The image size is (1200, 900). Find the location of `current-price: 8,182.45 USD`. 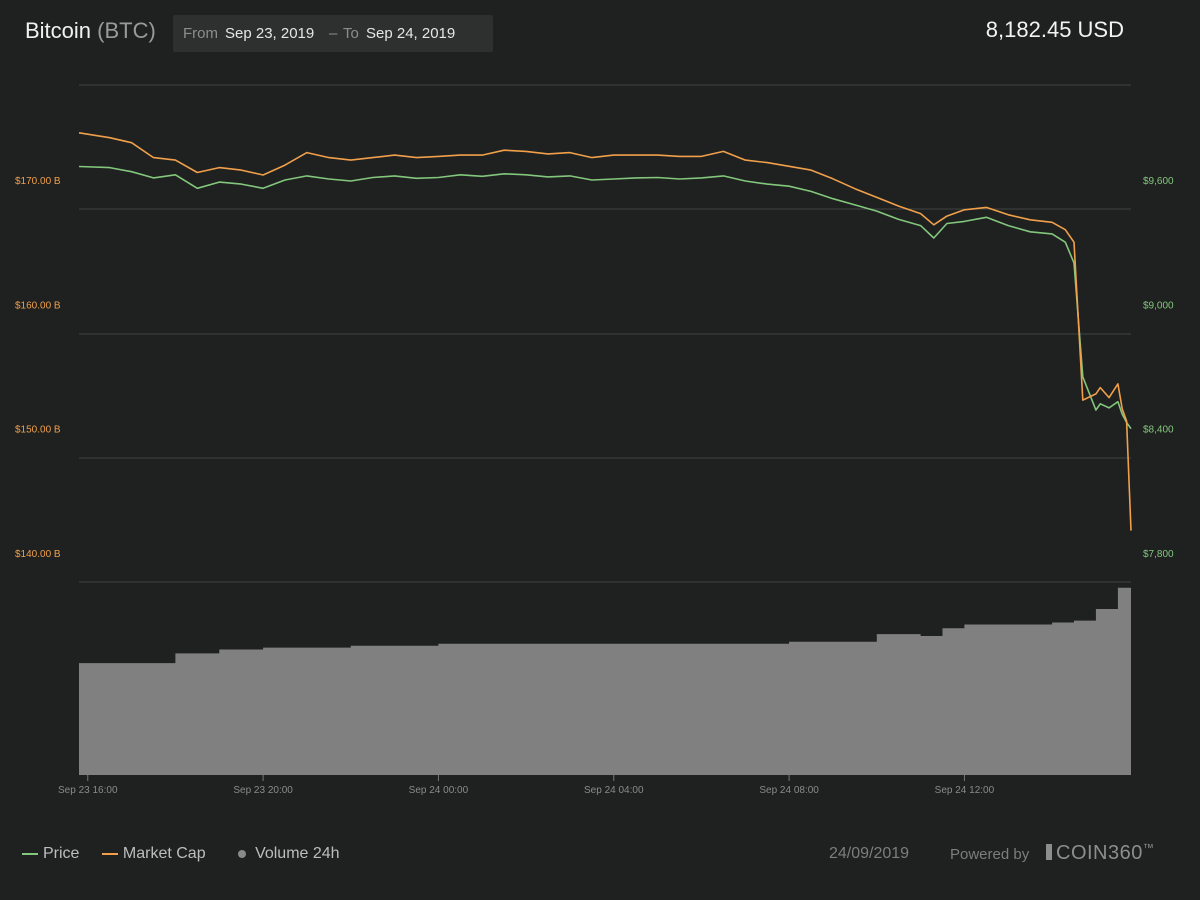

current-price: 8,182.45 USD is located at coordinates (1054, 29).